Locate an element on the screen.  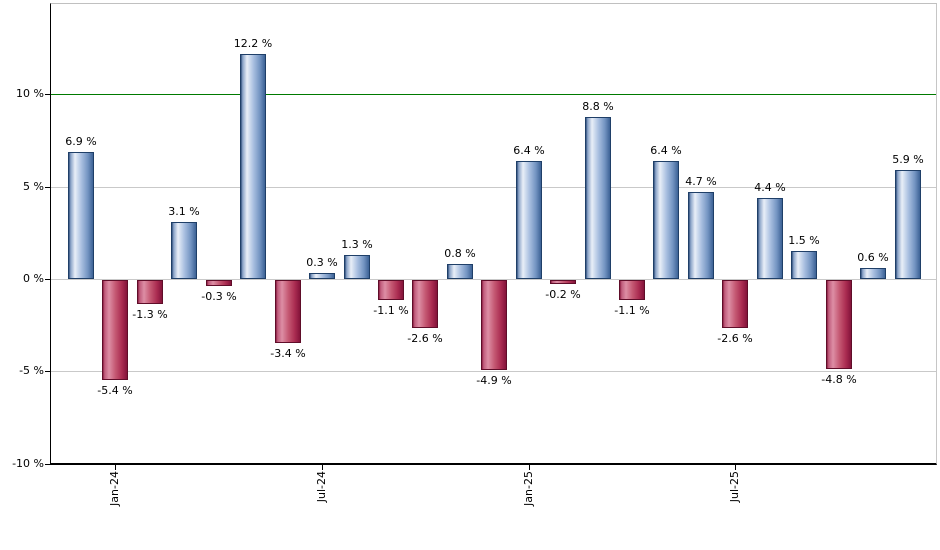
bar-9-positive is located at coordinates (357, 267).